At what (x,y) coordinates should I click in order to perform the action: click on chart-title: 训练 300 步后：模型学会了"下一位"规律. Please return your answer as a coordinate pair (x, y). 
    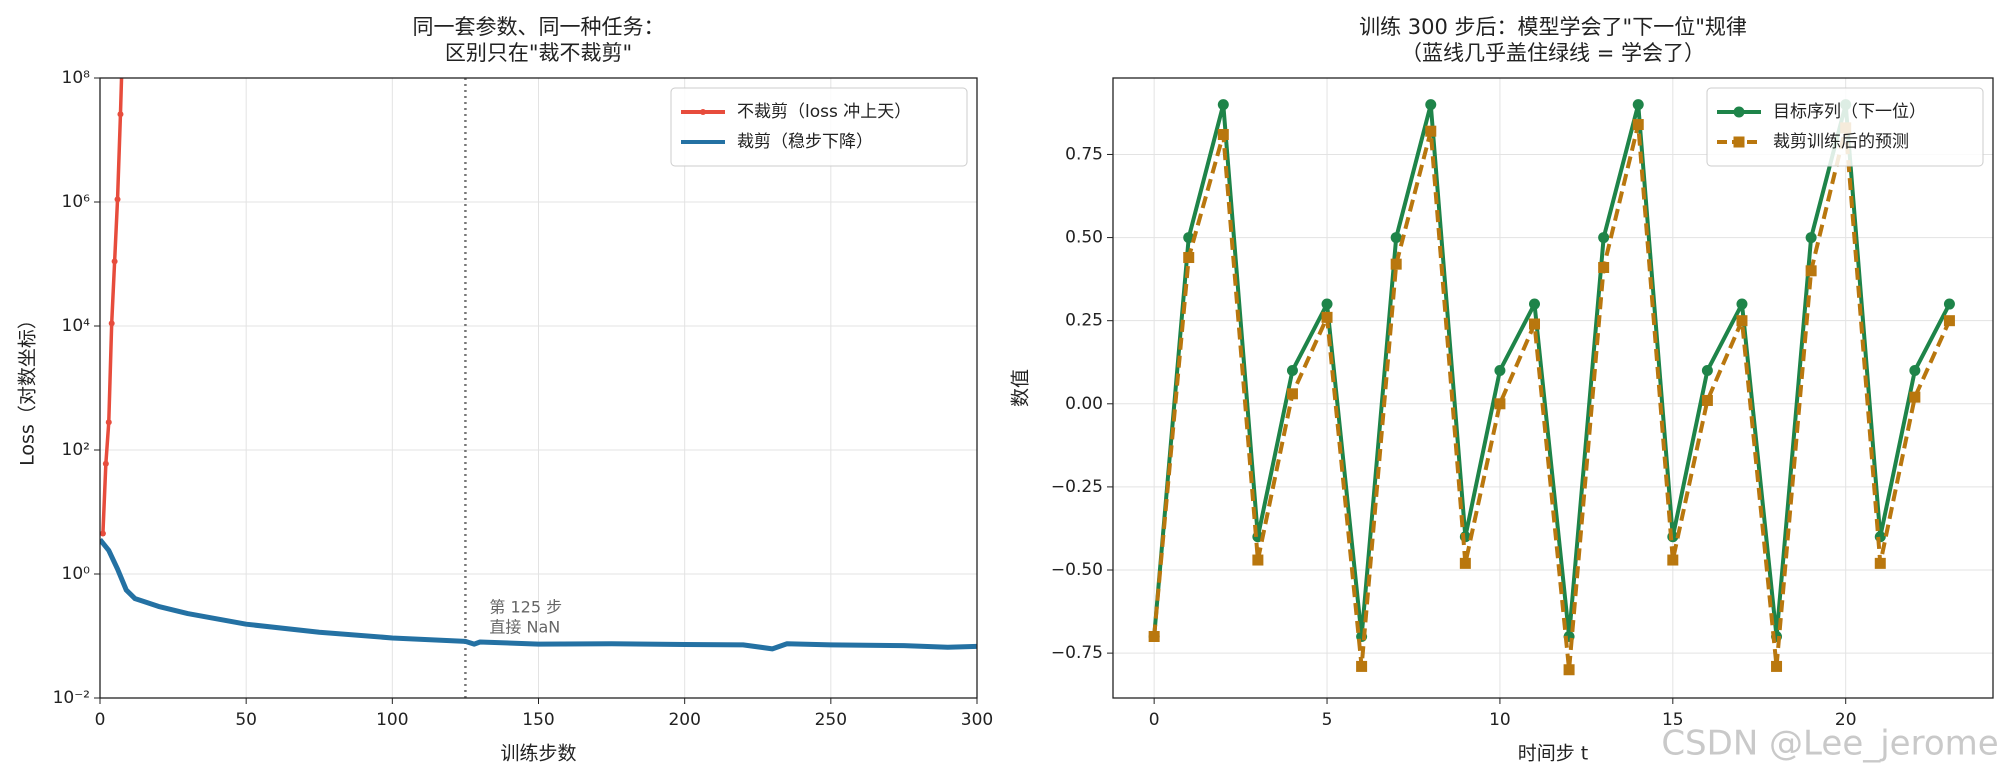
    Looking at the image, I should click on (1553, 27).